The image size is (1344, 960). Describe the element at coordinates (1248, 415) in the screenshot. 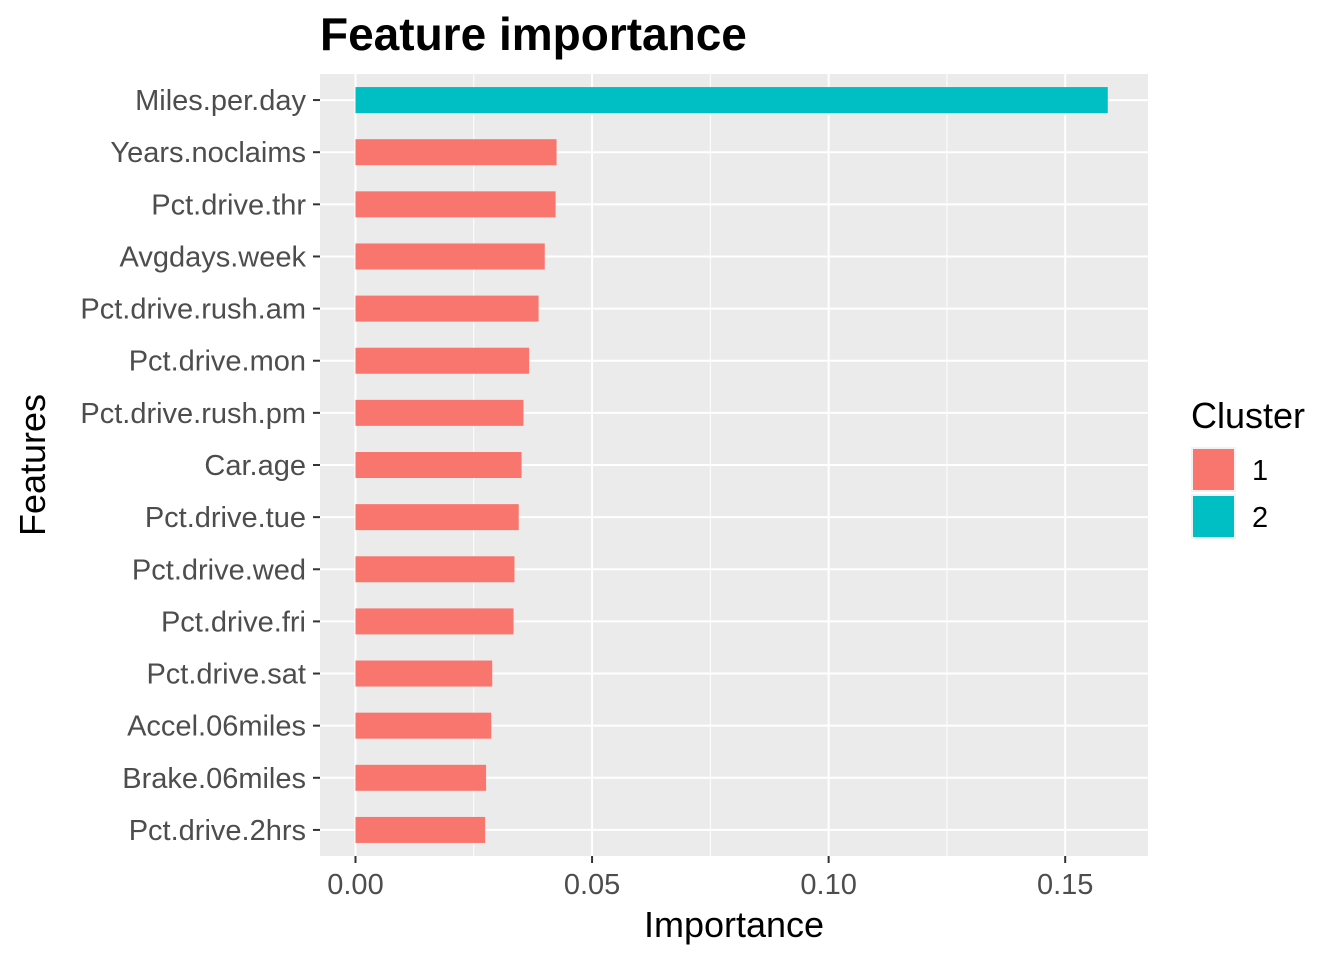

I see `legend-title: Cluster` at that location.